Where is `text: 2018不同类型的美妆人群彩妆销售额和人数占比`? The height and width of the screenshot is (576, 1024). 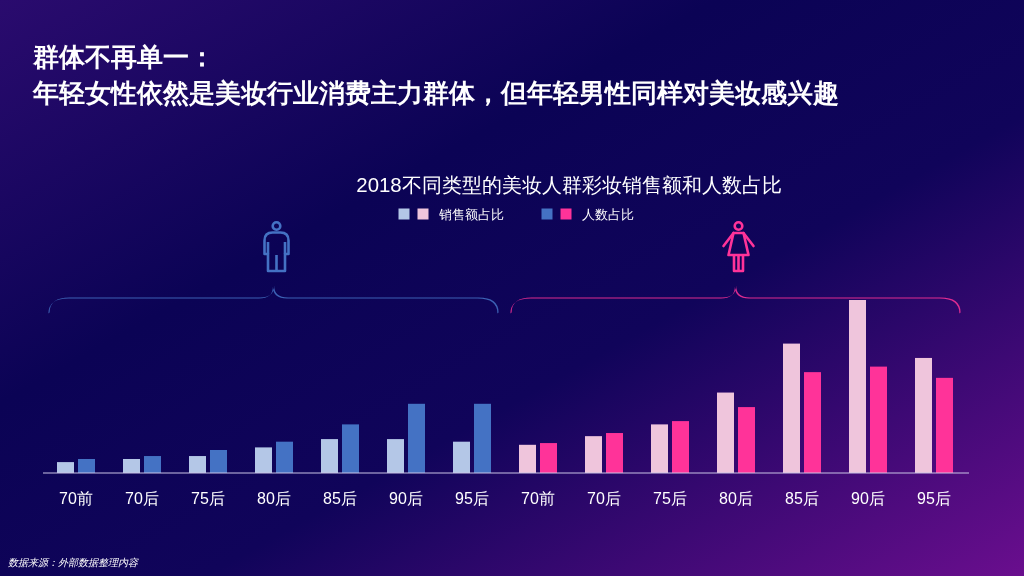 text: 2018不同类型的美妆人群彩妆销售额和人数占比 is located at coordinates (569, 185).